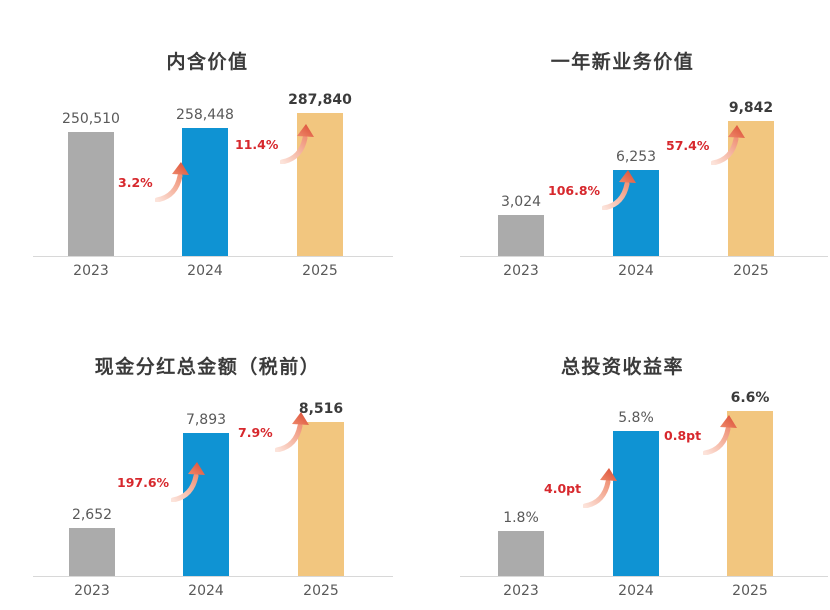 The width and height of the screenshot is (830, 610). I want to click on growth-annotation: 7.9%, so click(273, 432).